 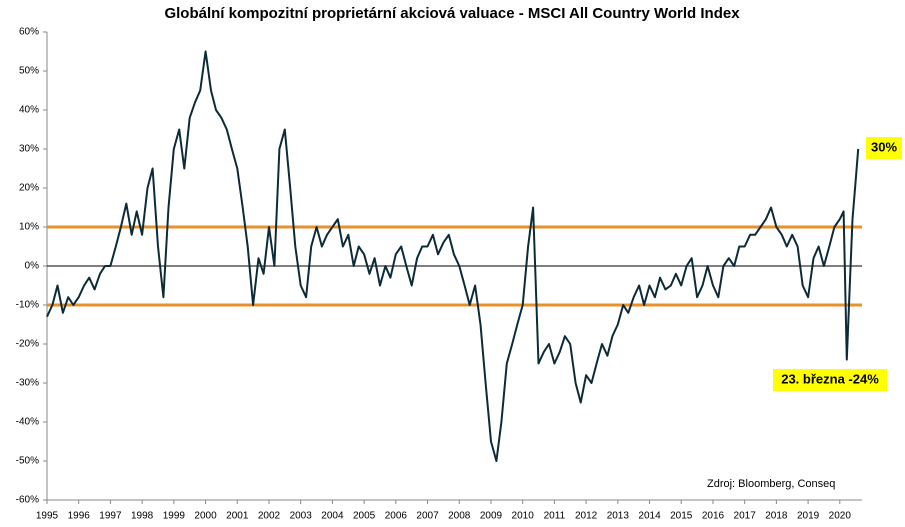 I want to click on x-tick-label: 2004, so click(x=332, y=516).